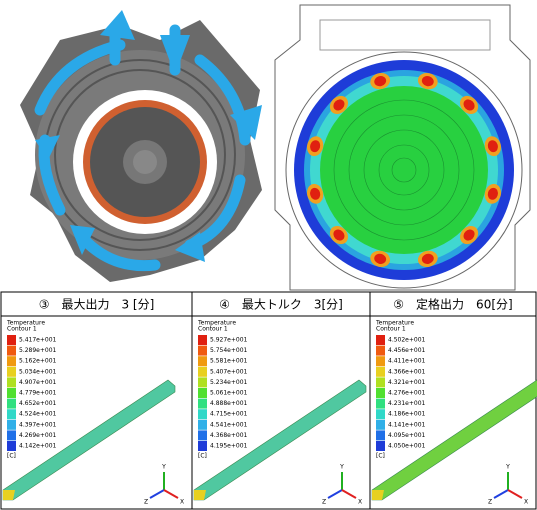 This screenshot has width=537, height=510. I want to click on legend-level: 4.907e+001, so click(38, 382).